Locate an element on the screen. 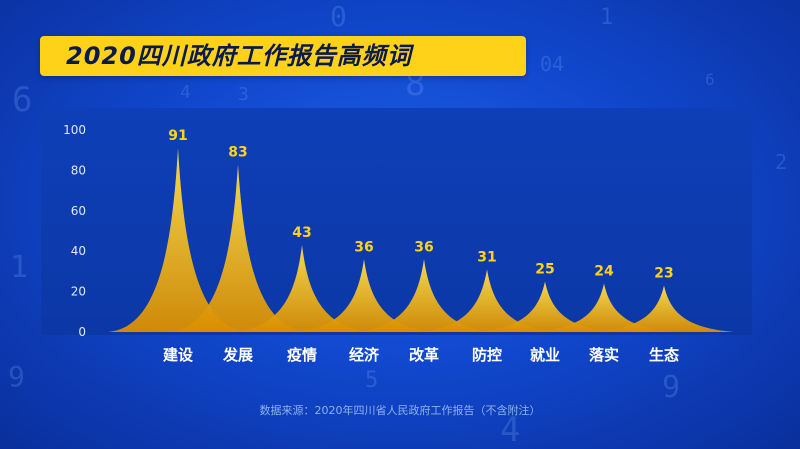 The height and width of the screenshot is (449, 800). value-label: 43 is located at coordinates (301, 233).